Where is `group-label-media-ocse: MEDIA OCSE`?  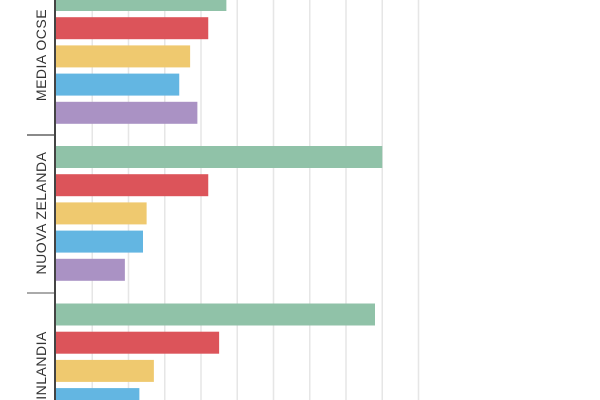
group-label-media-ocse: MEDIA OCSE is located at coordinates (41, 55).